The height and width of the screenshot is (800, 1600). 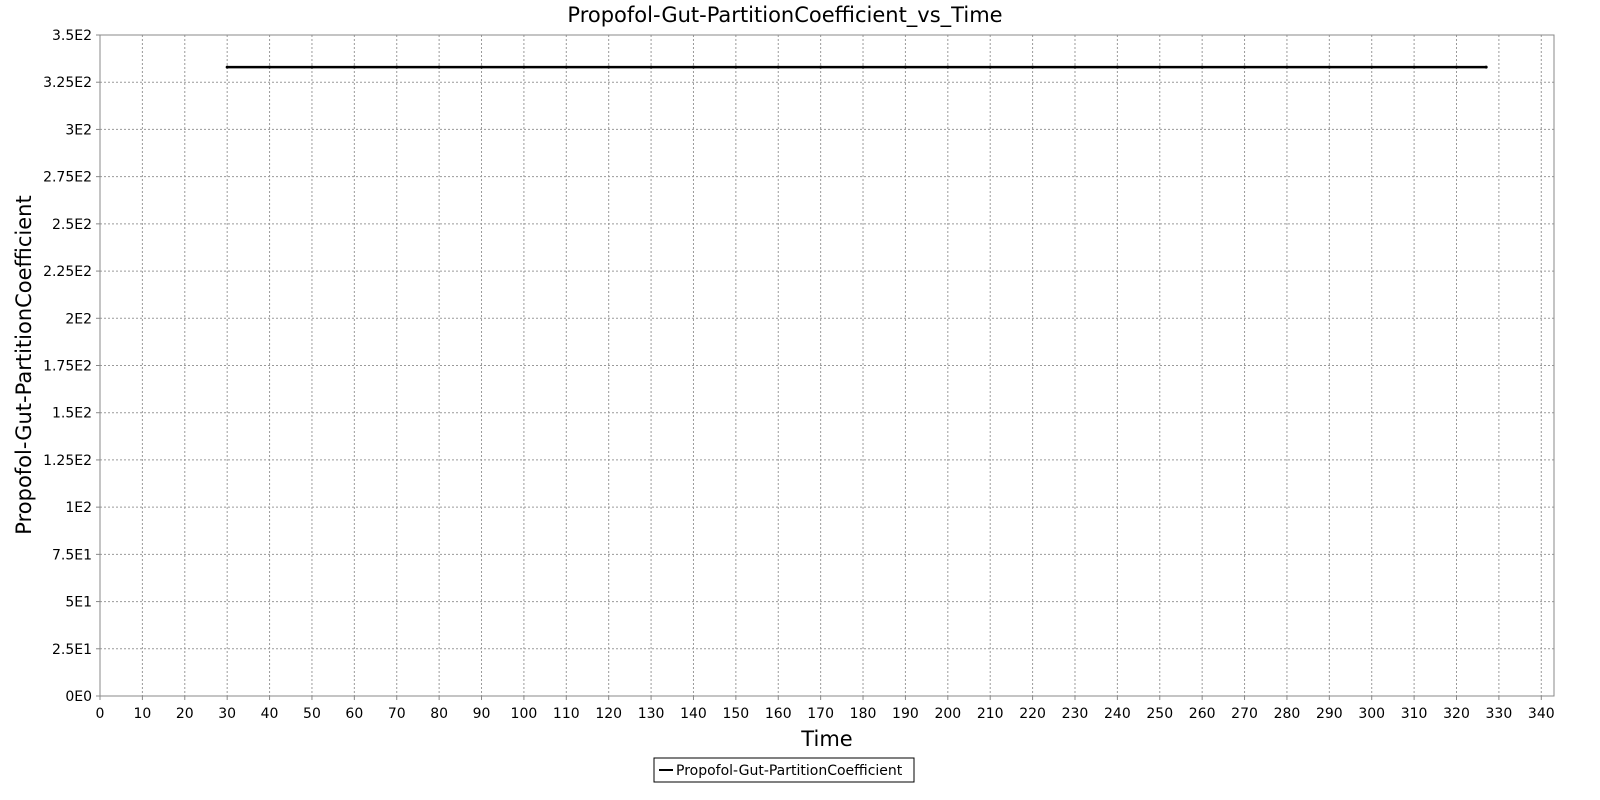 I want to click on x-tick-label: 290, so click(x=1329, y=714).